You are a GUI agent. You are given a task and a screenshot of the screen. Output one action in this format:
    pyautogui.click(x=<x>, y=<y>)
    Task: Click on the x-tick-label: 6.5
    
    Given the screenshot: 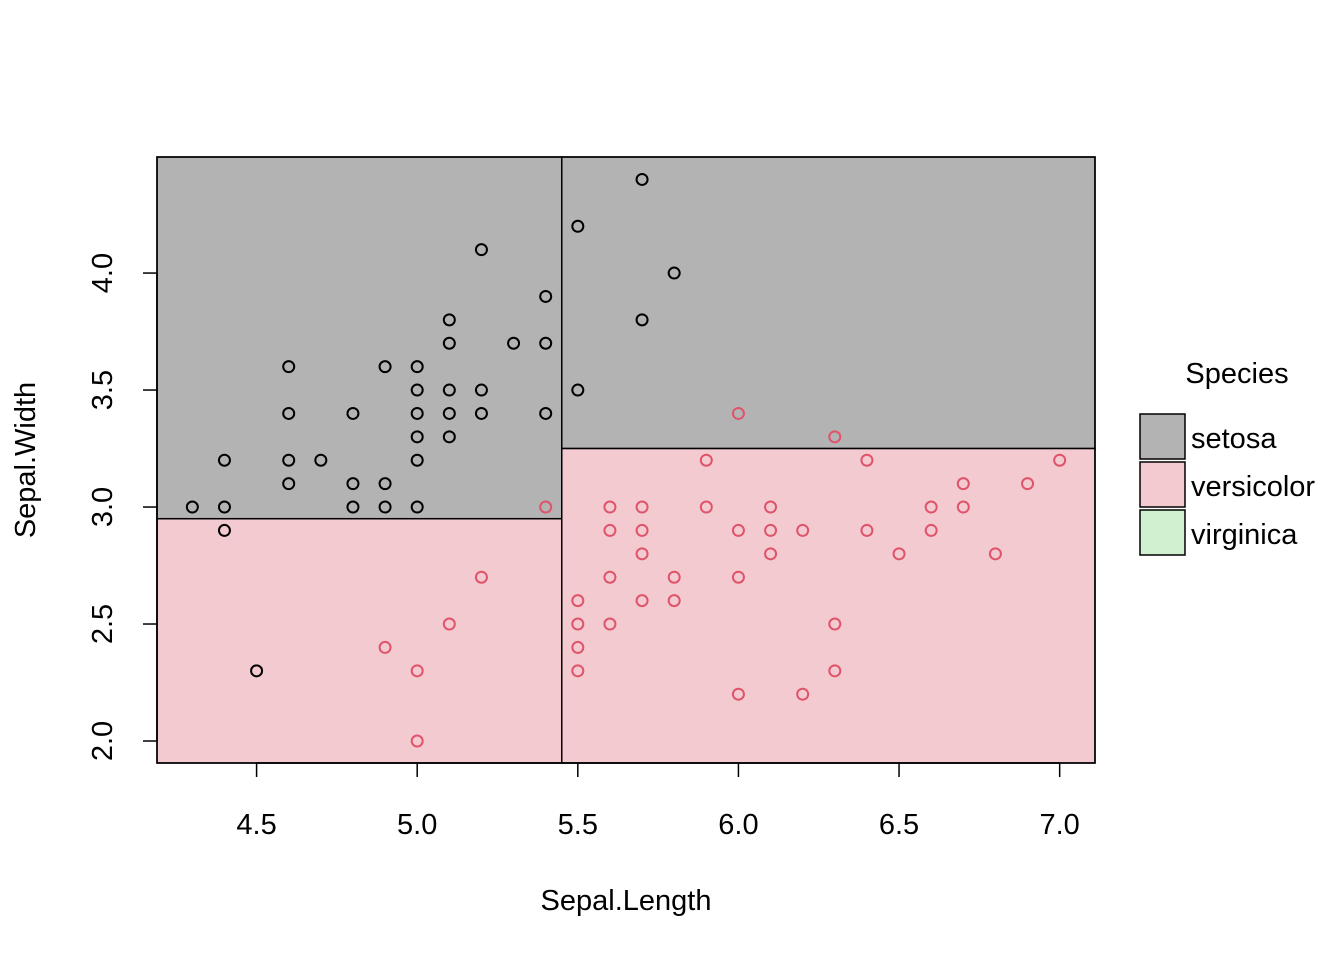 What is the action you would take?
    pyautogui.click(x=899, y=825)
    